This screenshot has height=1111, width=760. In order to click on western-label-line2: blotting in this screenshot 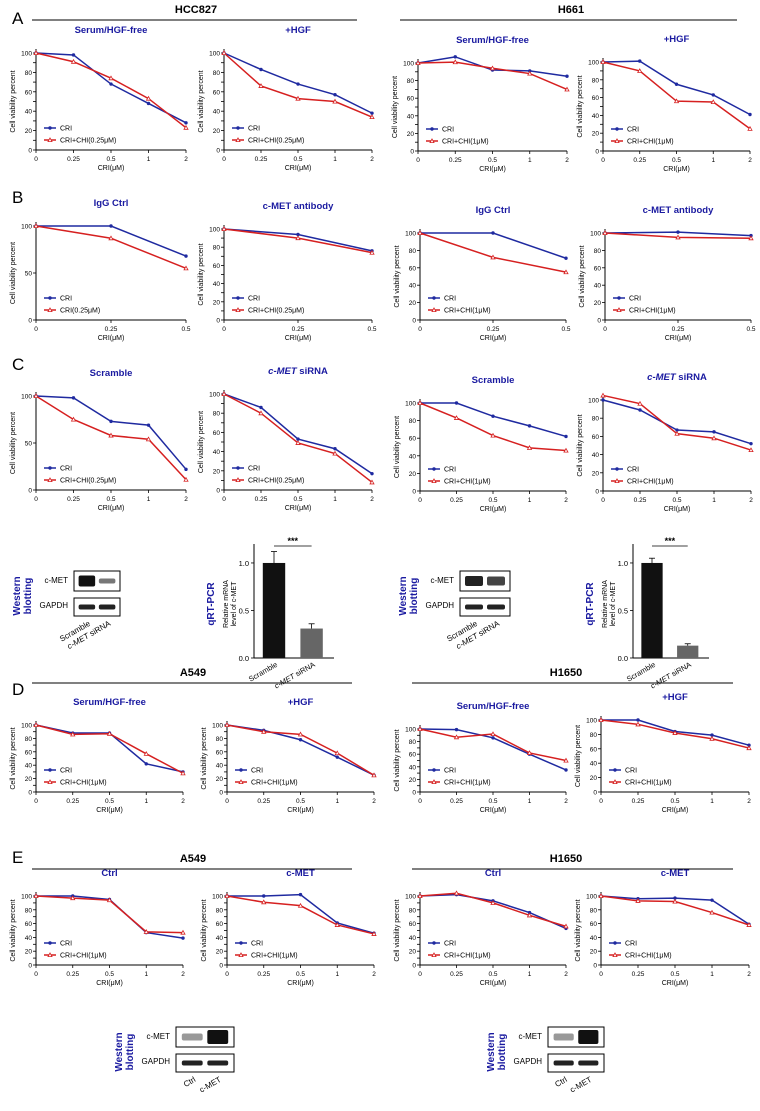, I will do `click(414, 596)`.